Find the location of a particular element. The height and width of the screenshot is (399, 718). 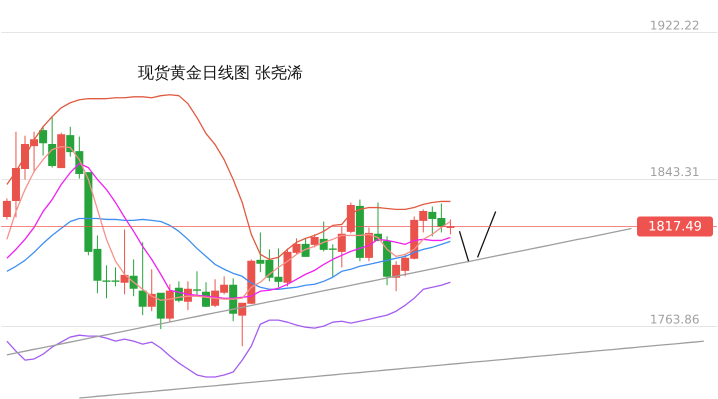

ref-line-label: 1817.49 is located at coordinates (675, 227).